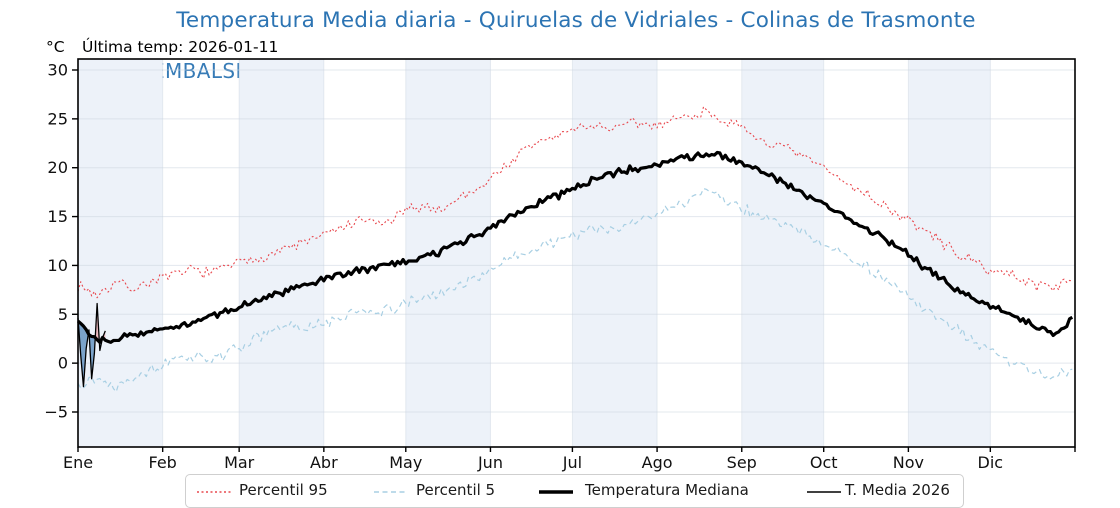 The image size is (1120, 508). I want to click on x-tick-label: Dic, so click(991, 462).